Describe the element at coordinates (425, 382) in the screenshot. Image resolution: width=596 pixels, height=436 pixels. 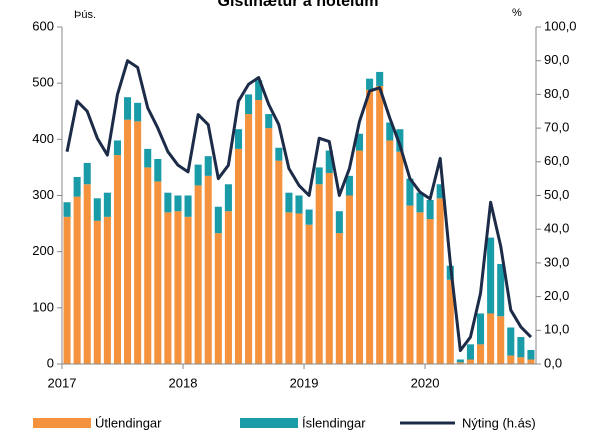
I see `x-tick-label: 2020` at that location.